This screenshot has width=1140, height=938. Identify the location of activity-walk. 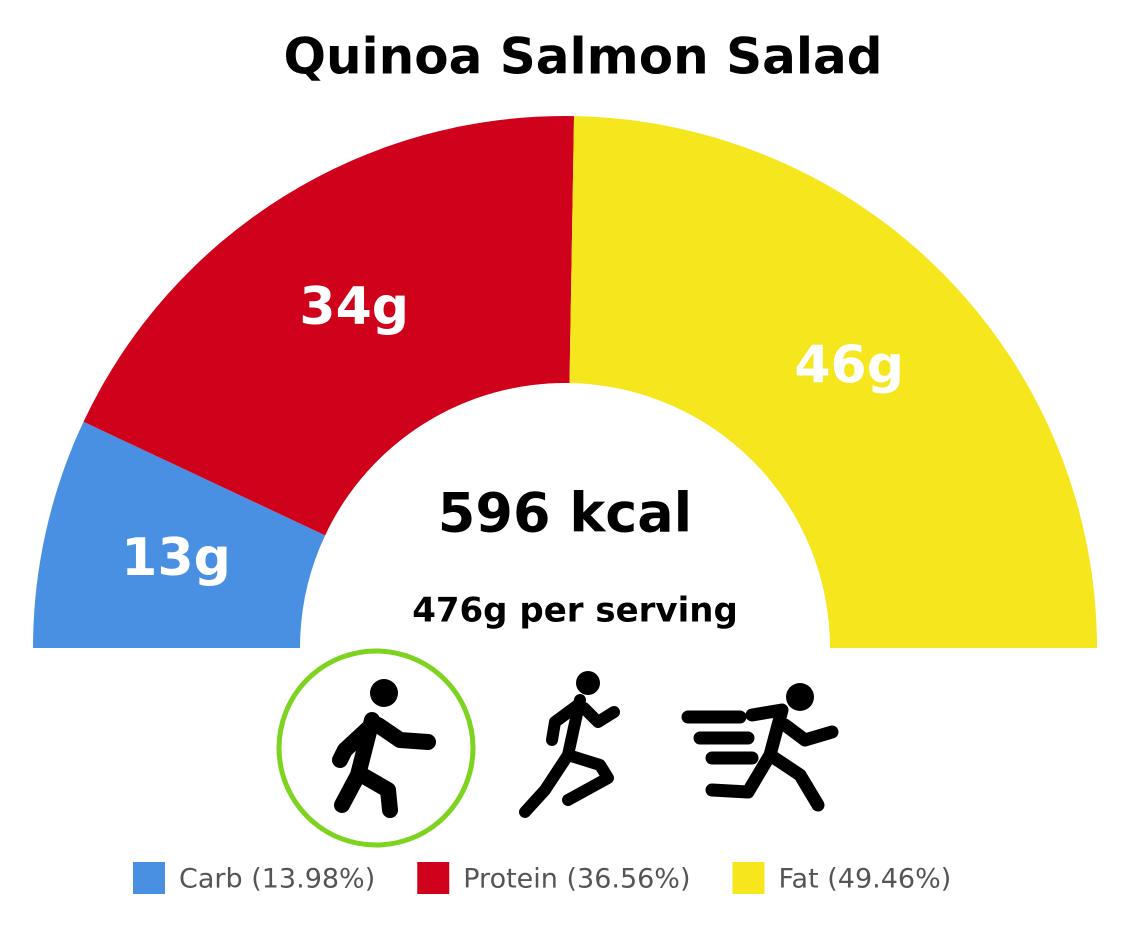
(376, 748).